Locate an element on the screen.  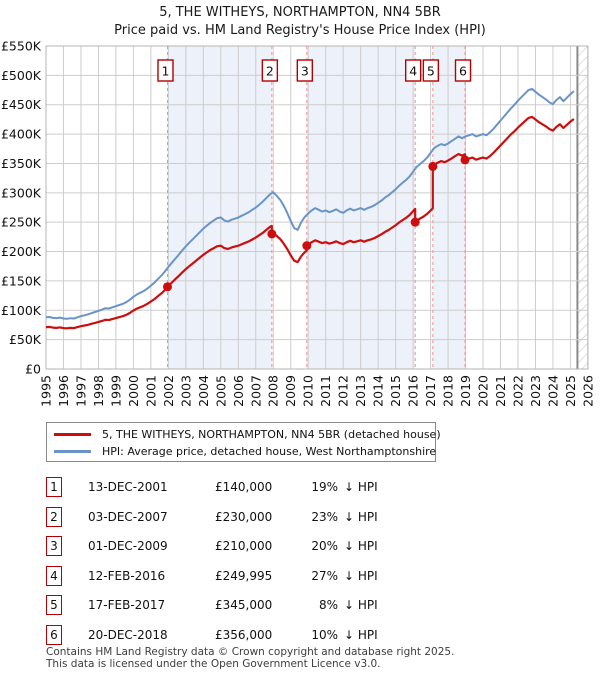
sale-number-badge: 6 is located at coordinates (54, 635).